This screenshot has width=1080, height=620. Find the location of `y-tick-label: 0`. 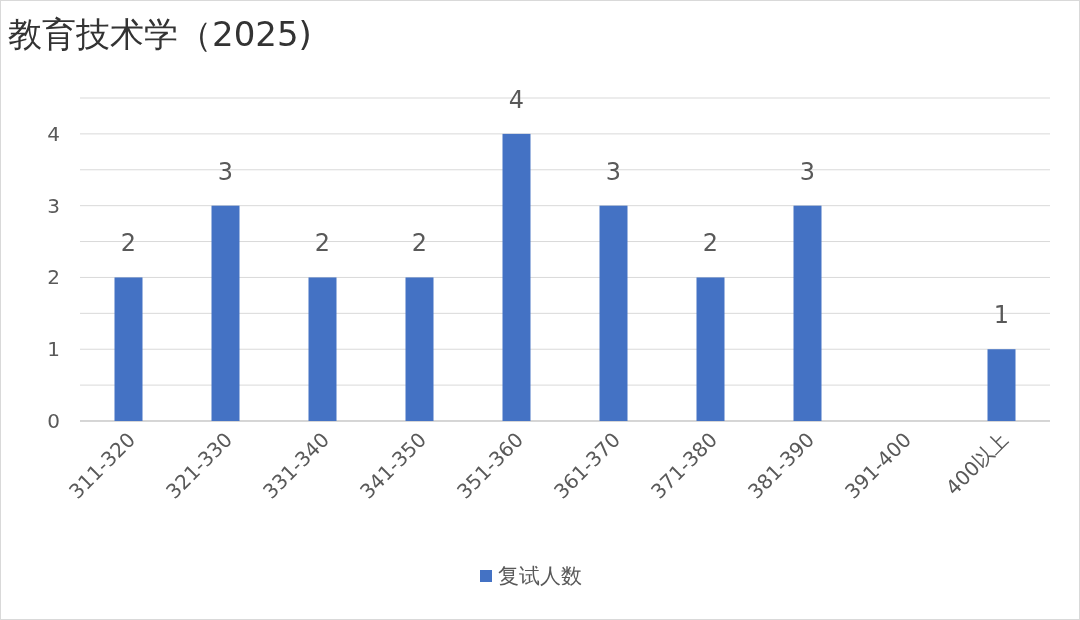

y-tick-label: 0 is located at coordinates (53, 421).